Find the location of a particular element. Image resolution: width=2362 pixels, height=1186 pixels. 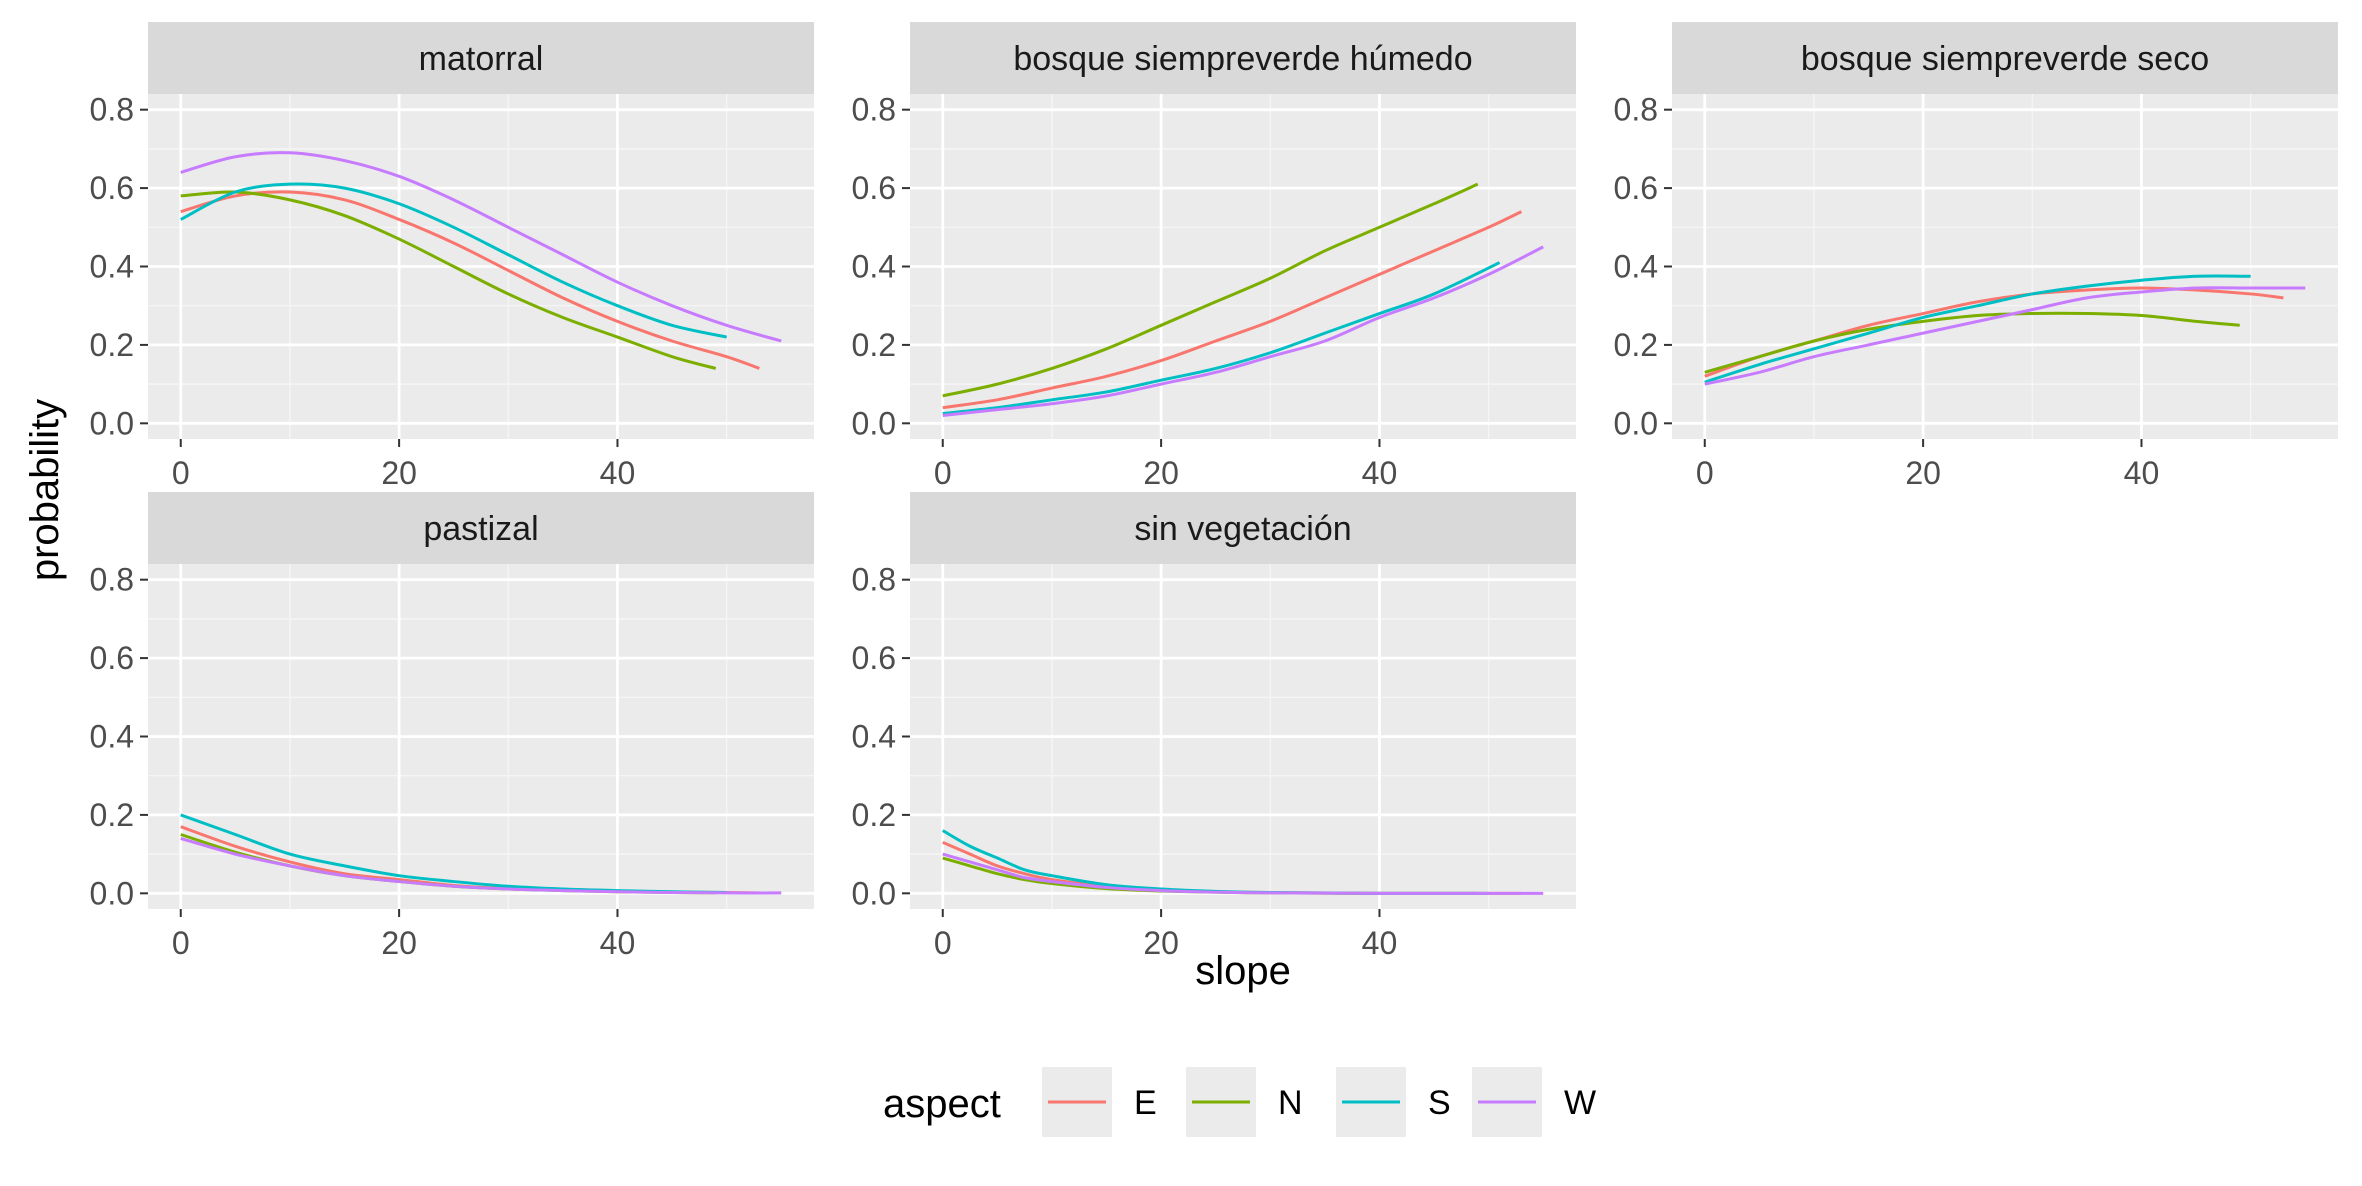

facet-title-sin-vegetacion: sin vegetación is located at coordinates (1242, 529).